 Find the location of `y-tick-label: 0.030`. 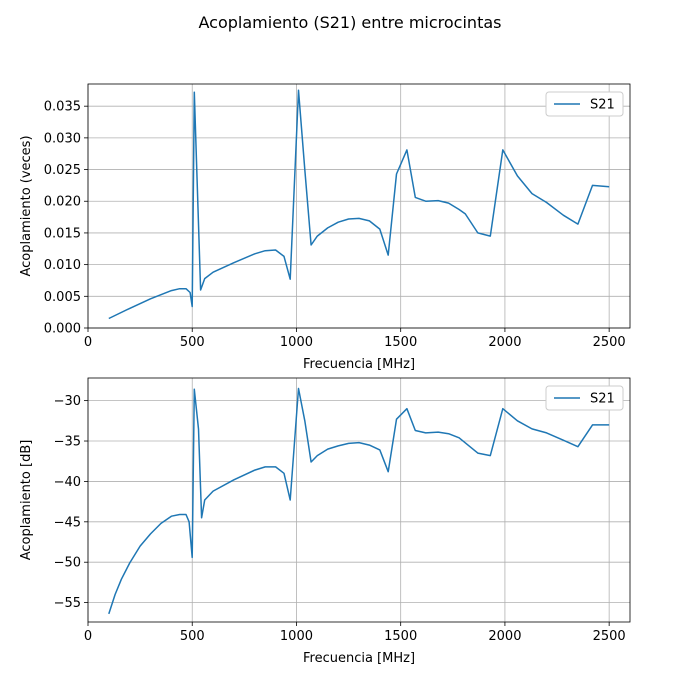

y-tick-label: 0.030 is located at coordinates (62, 138).